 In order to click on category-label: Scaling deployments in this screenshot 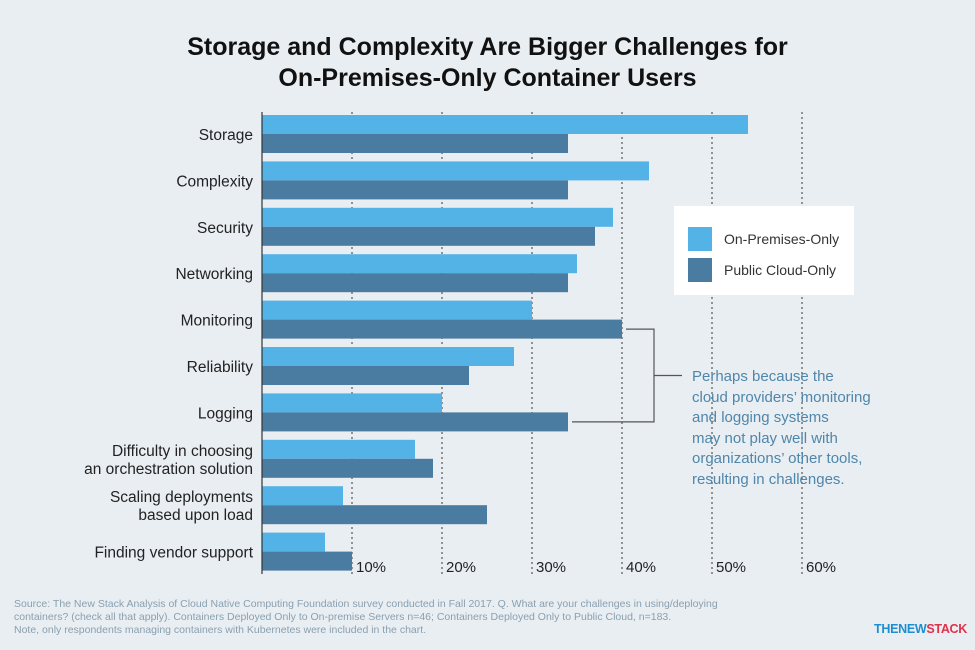, I will do `click(181, 497)`.